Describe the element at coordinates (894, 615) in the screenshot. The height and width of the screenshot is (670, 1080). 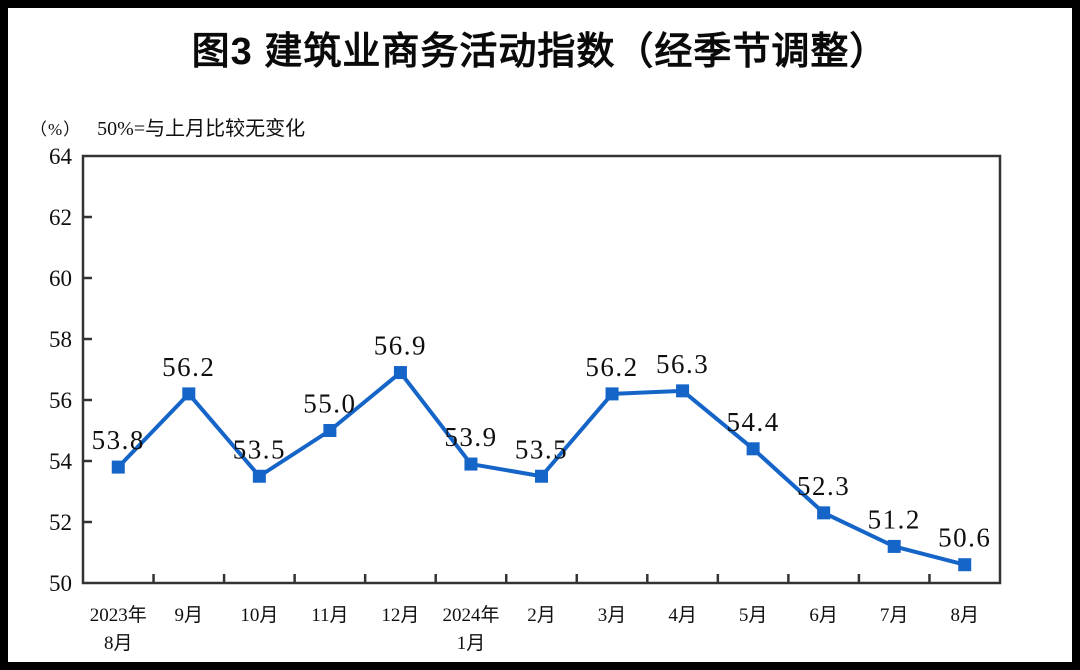
I see `svg-text: 7月` at that location.